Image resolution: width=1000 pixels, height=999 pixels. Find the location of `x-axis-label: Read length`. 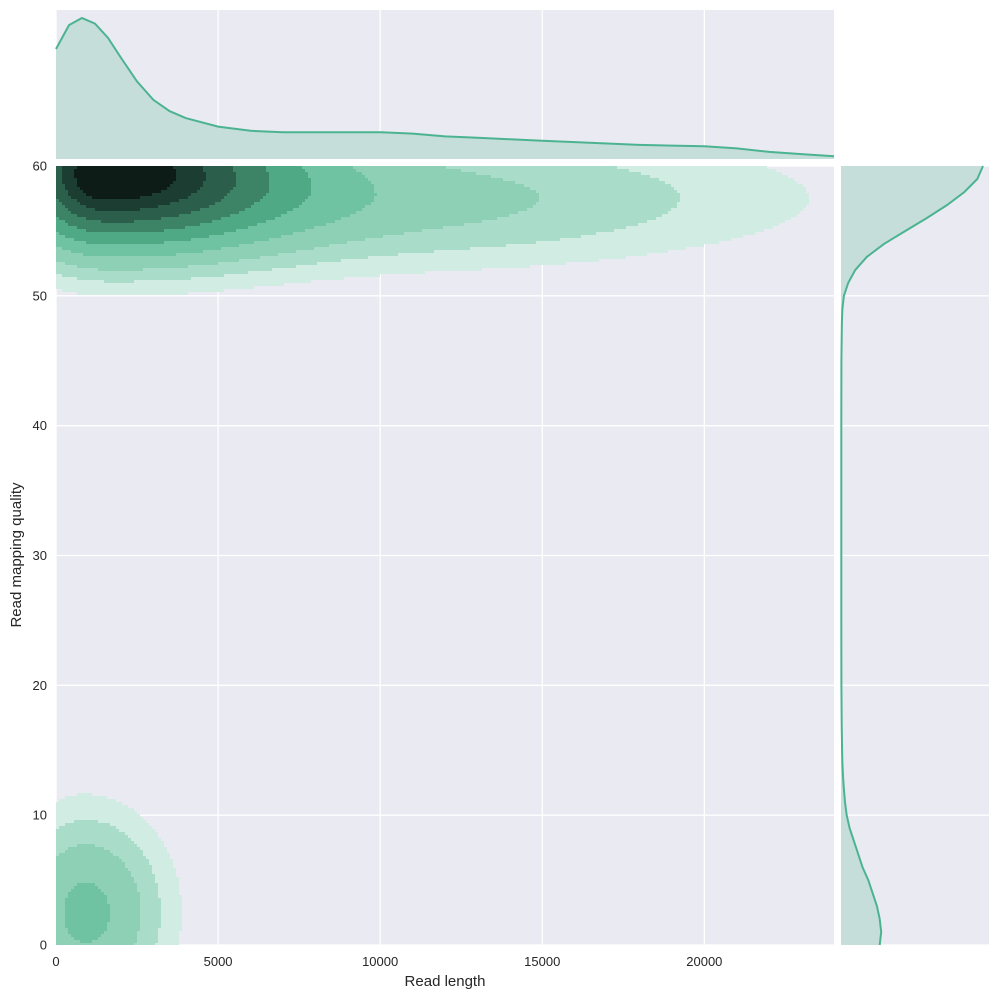

x-axis-label: Read length is located at coordinates (445, 981).